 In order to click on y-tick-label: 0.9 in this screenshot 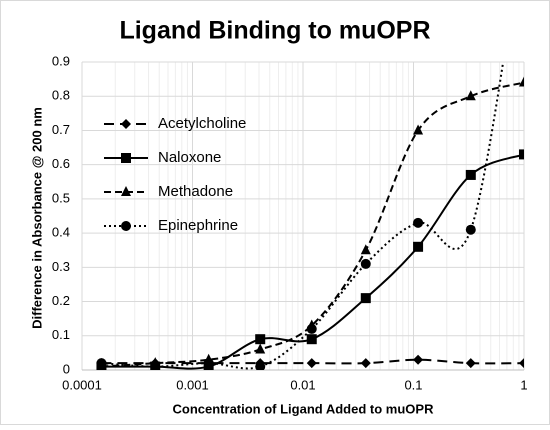, I will do `click(61, 60)`.